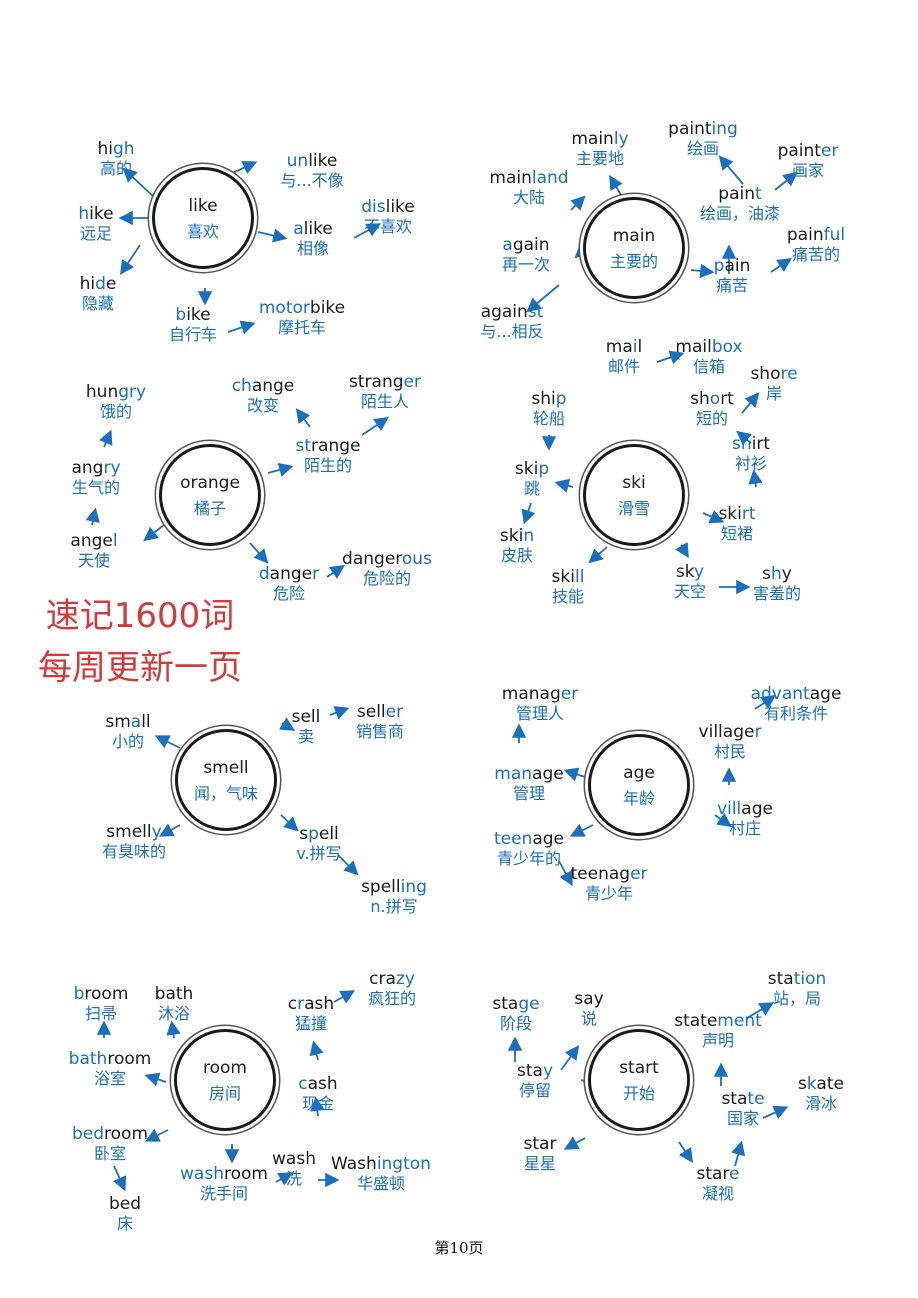 The height and width of the screenshot is (1298, 918). Describe the element at coordinates (568, 586) in the screenshot. I see `word-skill: skill 技能` at that location.